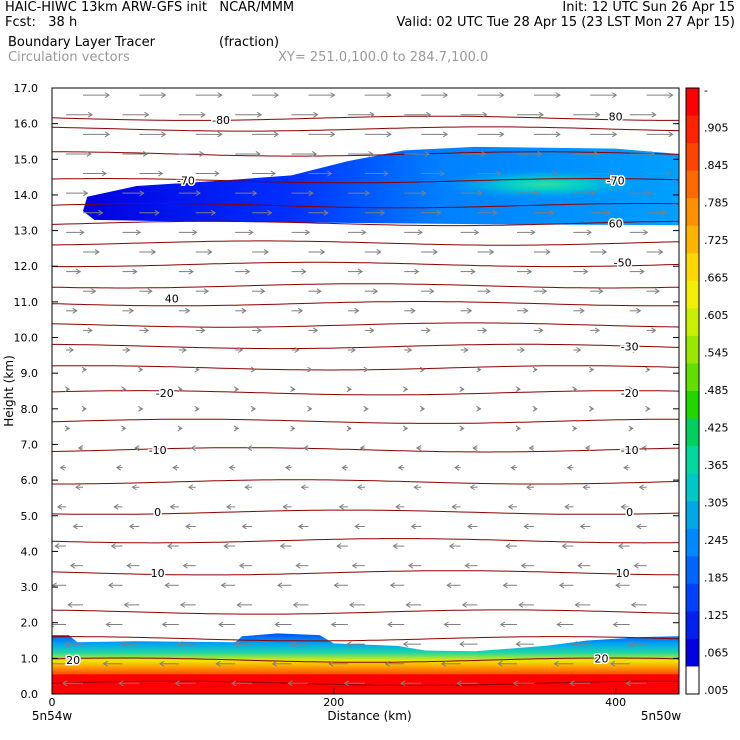  Describe the element at coordinates (26, 338) in the screenshot. I see `y-tick-label: 10.0` at that location.